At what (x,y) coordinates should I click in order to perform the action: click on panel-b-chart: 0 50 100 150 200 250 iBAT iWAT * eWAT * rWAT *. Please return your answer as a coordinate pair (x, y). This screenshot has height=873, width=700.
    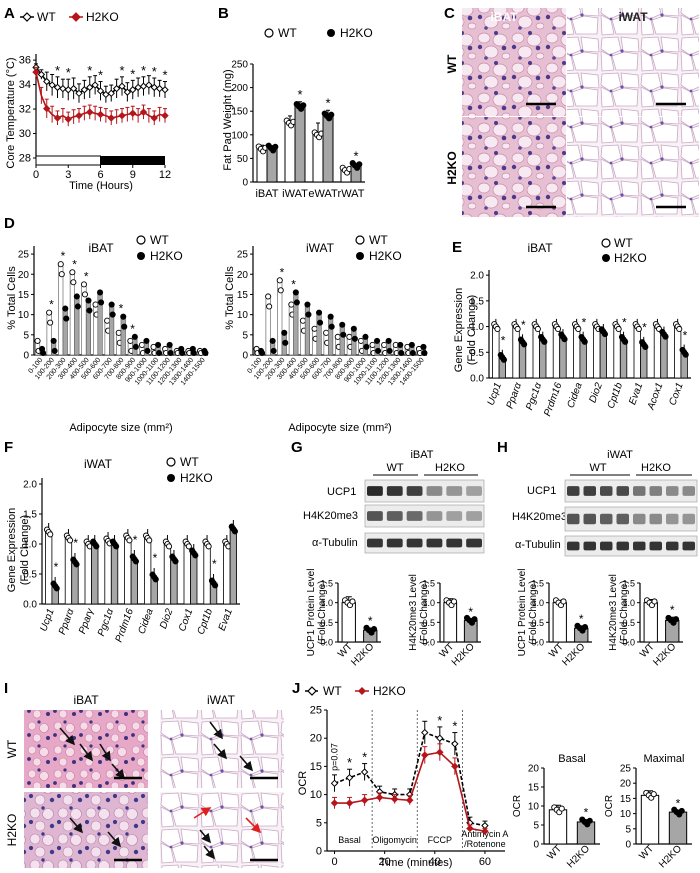
    Looking at the image, I should click on (298, 130).